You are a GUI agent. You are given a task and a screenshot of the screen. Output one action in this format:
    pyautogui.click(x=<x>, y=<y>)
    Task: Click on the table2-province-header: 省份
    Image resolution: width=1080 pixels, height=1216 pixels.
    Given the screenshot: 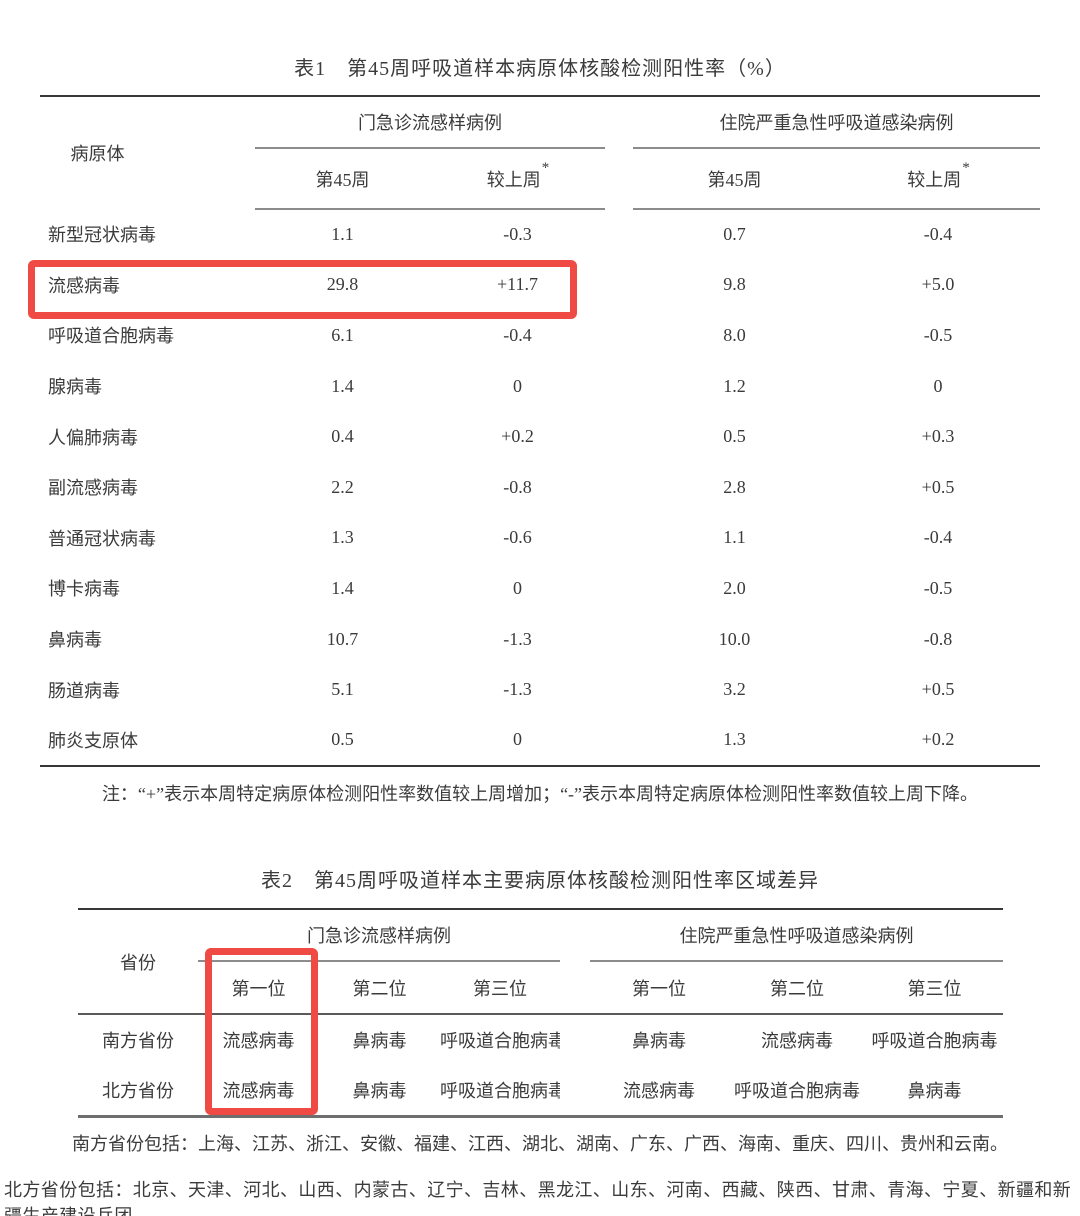 What is the action you would take?
    pyautogui.click(x=138, y=961)
    